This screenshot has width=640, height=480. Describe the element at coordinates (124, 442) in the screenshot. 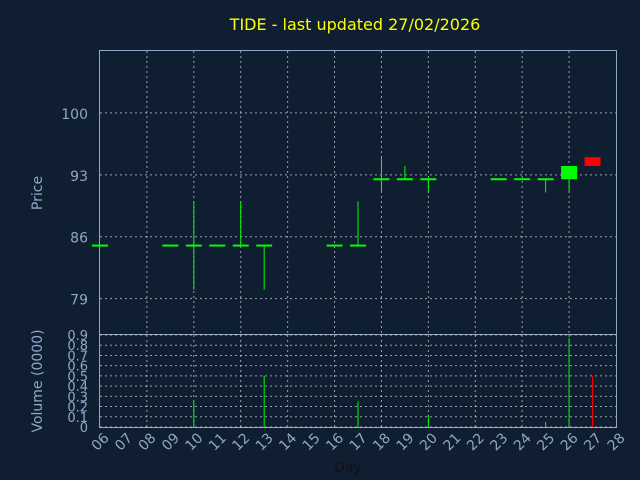

I see `x-tick-label: 07` at that location.